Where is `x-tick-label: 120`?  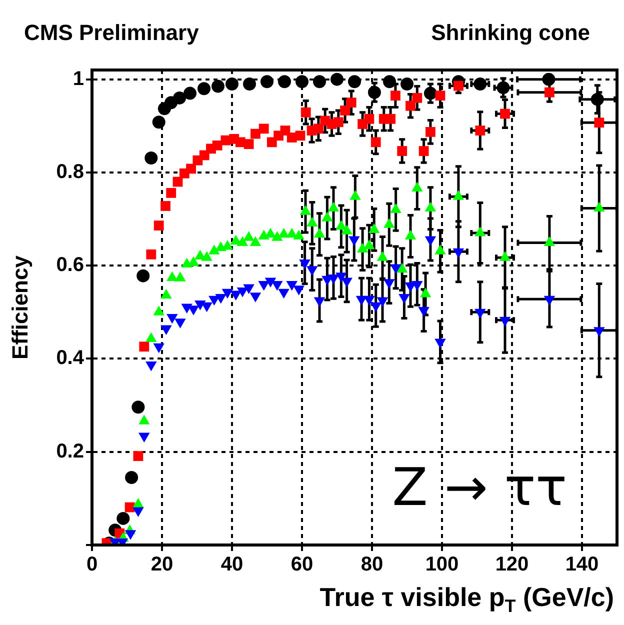
x-tick-label: 120 is located at coordinates (512, 565).